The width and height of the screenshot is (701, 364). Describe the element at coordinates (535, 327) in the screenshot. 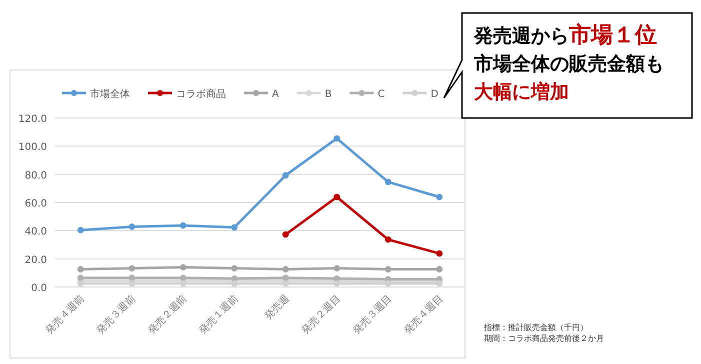

I see `text: 指標：推計販売金額（千円）` at that location.